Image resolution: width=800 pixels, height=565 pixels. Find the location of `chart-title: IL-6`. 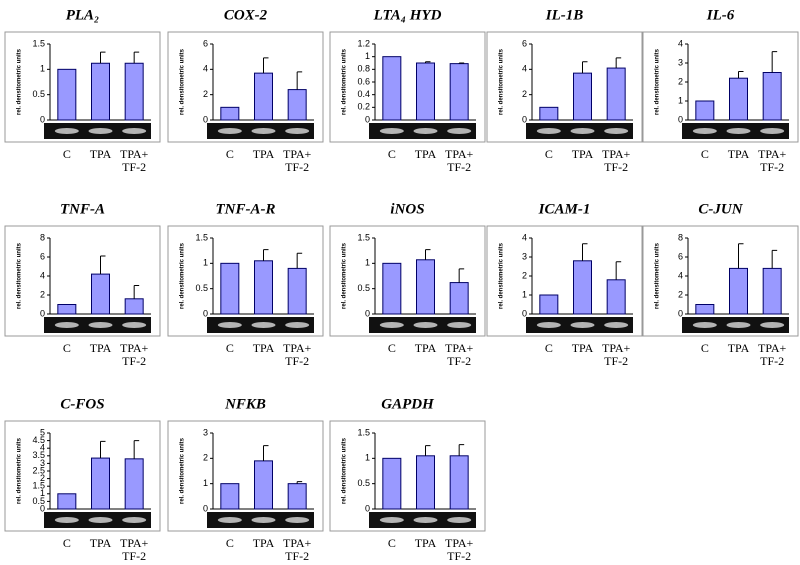

chart-title: IL-6 is located at coordinates (720, 15).